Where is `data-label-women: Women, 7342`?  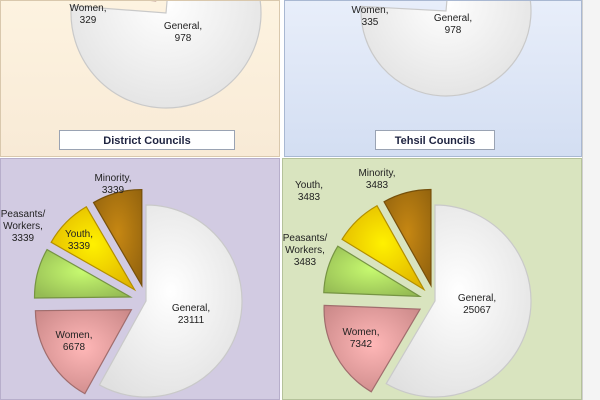 data-label-women: Women, 7342 is located at coordinates (360, 338).